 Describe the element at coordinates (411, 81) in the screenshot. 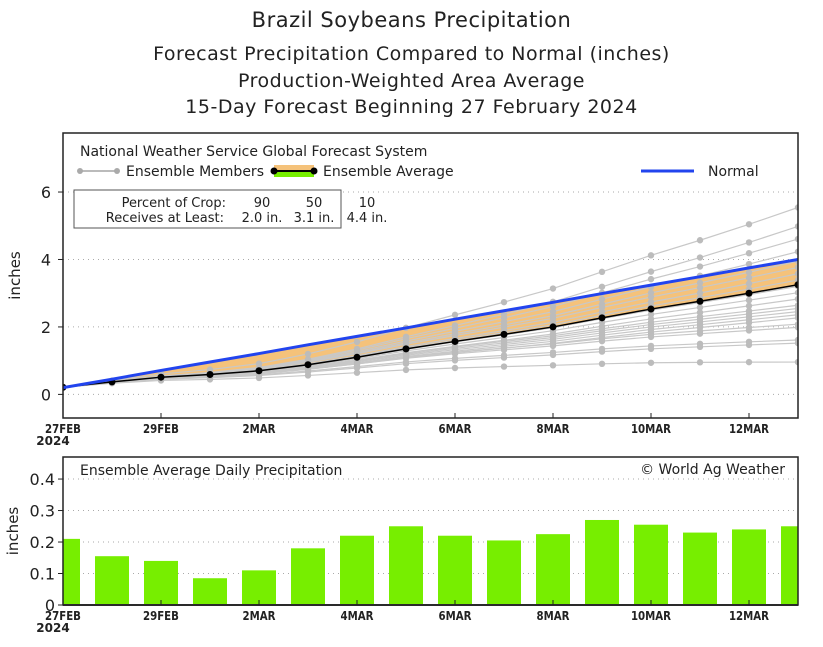

I see `chart-subtitle-2: Production-Weighted Area Average` at that location.